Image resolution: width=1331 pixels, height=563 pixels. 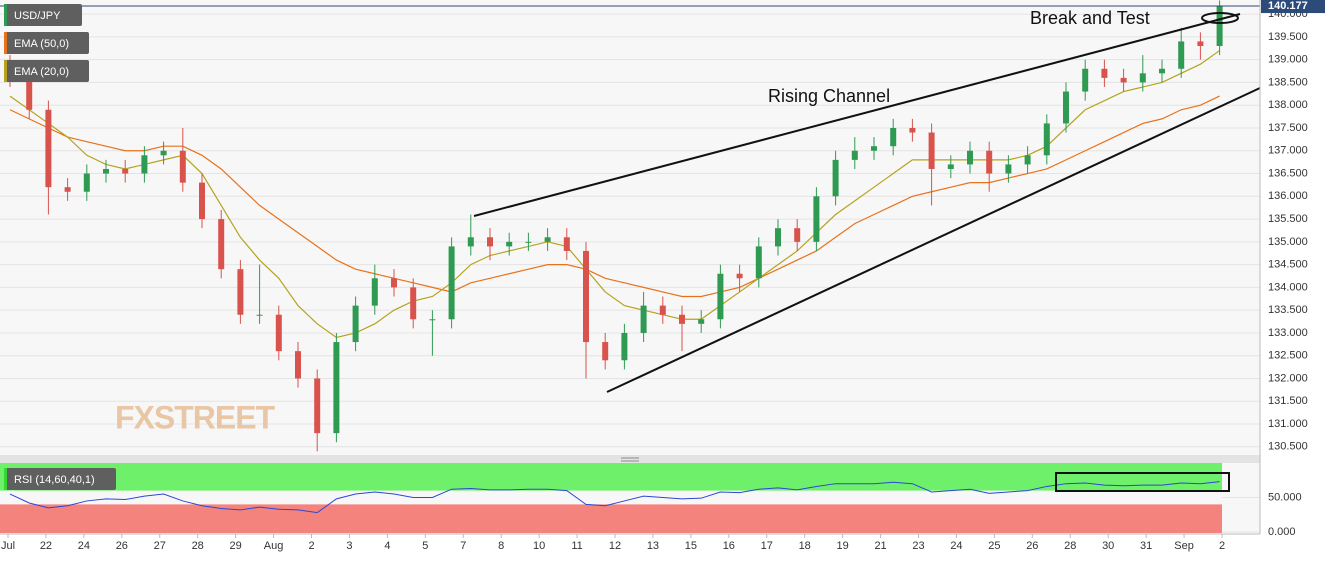 I want to click on x-tick-label: 11, so click(x=576, y=546).